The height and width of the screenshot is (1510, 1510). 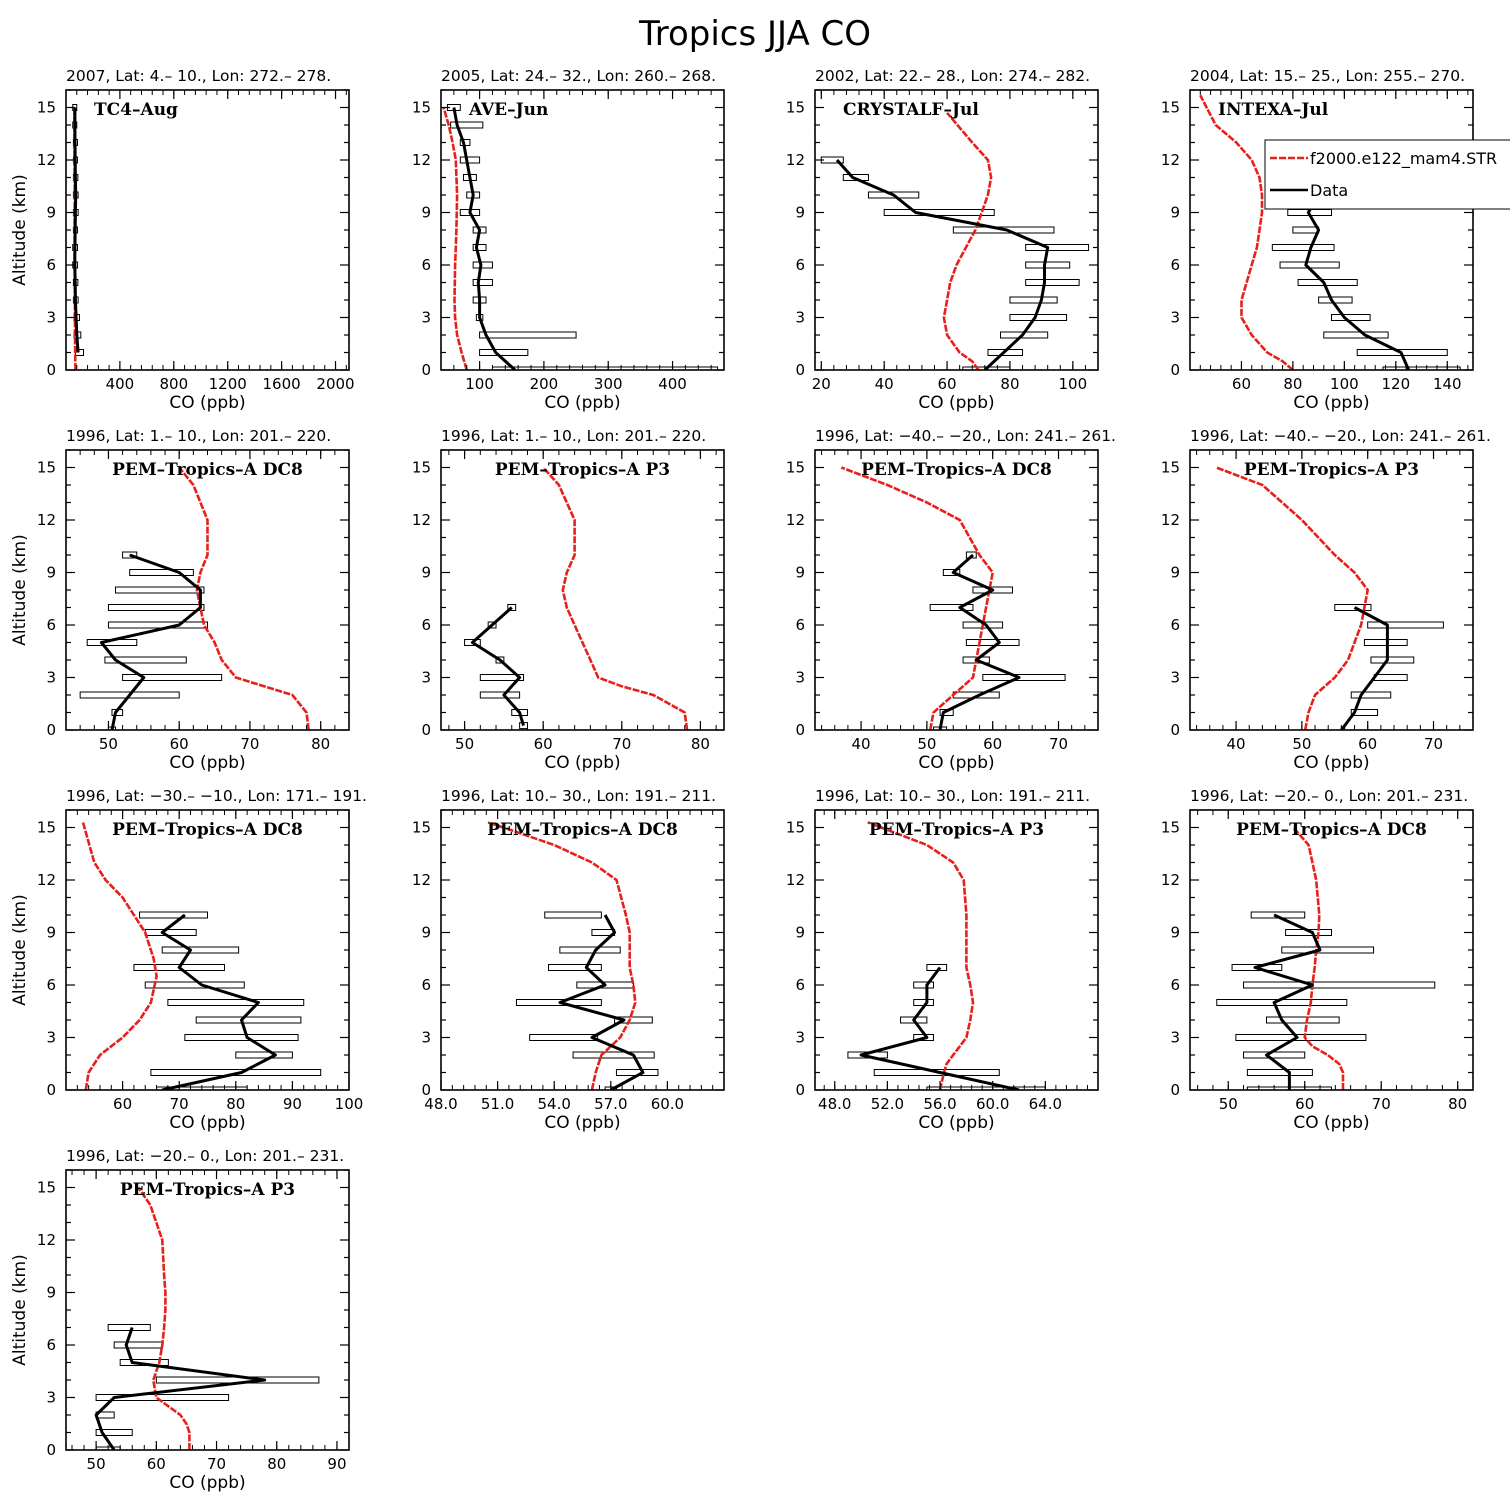 What do you see at coordinates (553, 1104) in the screenshot?
I see `x-tick-label: 54.0` at bounding box center [553, 1104].